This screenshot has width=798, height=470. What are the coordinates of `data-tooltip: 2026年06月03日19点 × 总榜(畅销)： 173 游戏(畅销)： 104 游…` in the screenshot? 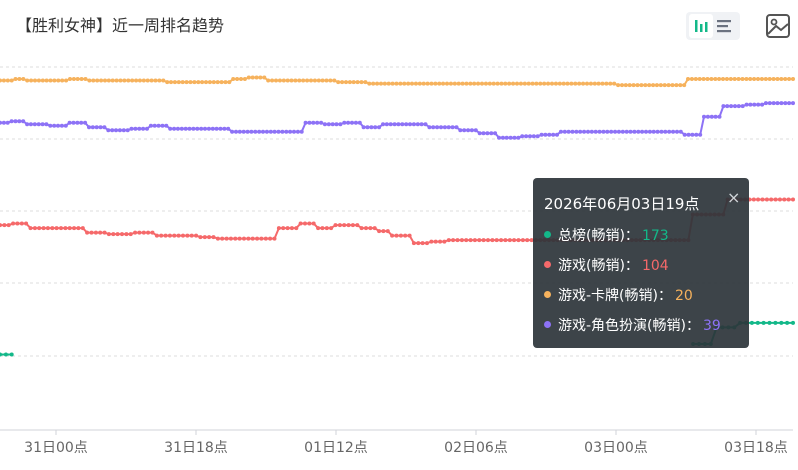 It's located at (641, 263).